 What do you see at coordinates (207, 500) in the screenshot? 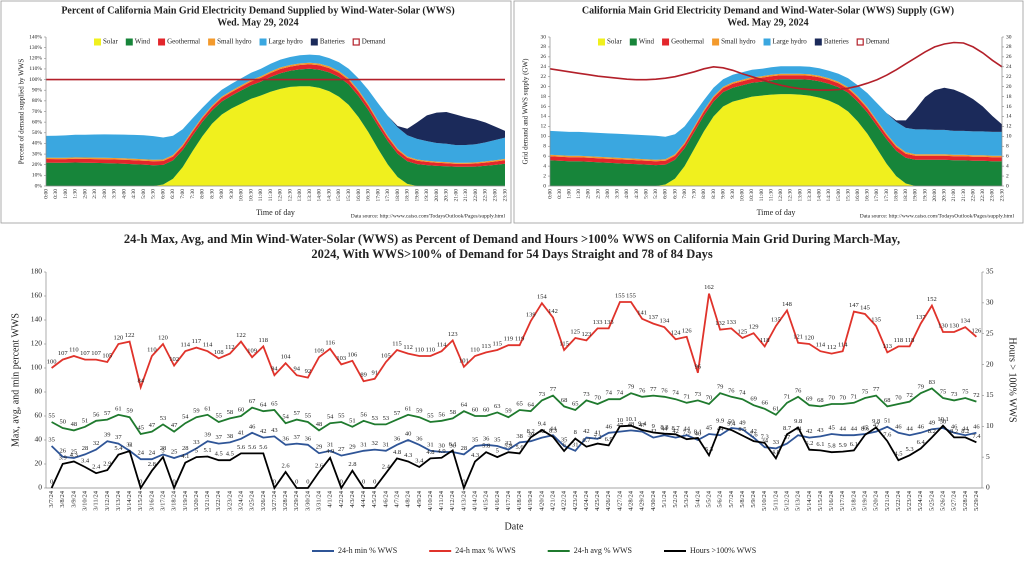
I see `x-tick-label: 3/21/24` at bounding box center [207, 500].